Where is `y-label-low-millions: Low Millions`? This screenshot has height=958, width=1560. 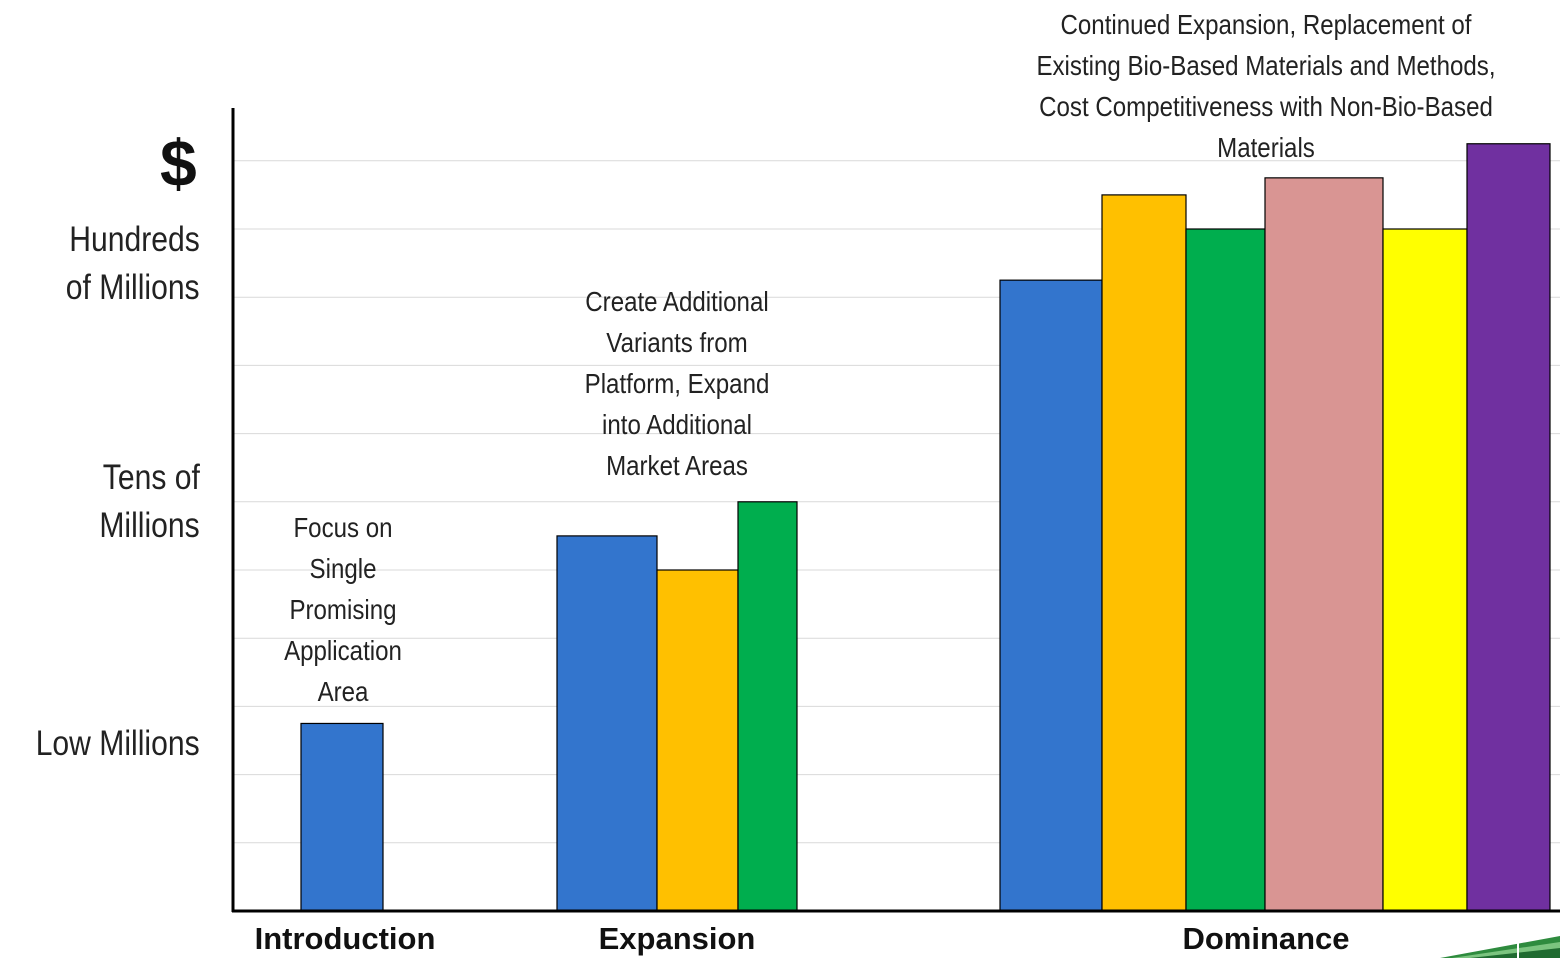
y-label-low-millions: Low Millions is located at coordinates (118, 743).